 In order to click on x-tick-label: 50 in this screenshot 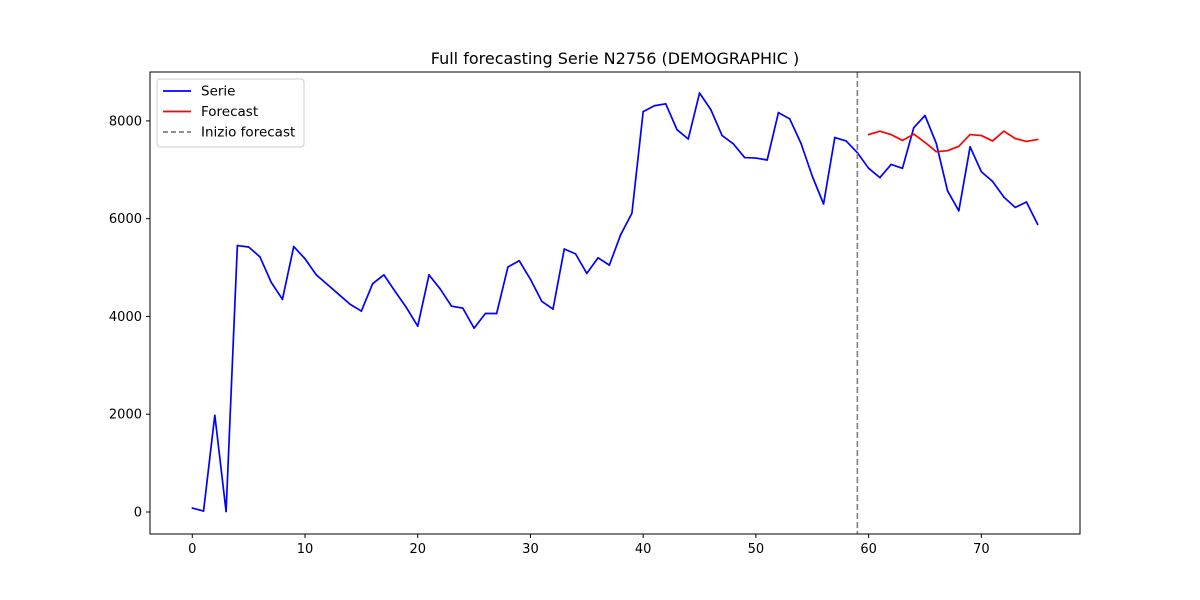, I will do `click(756, 549)`.